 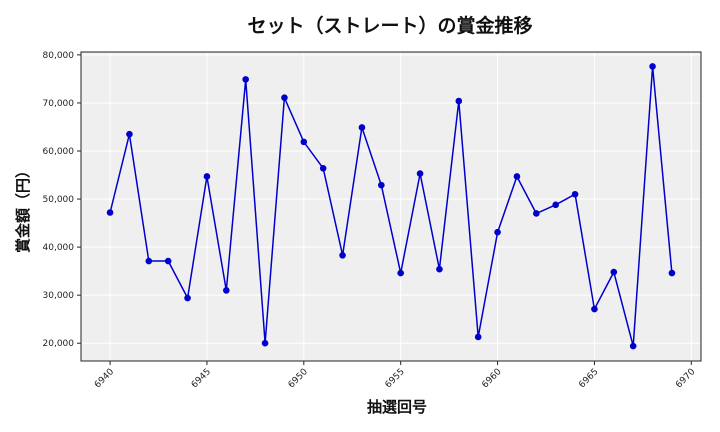 I want to click on x-tick-label: 6950, so click(x=298, y=378).